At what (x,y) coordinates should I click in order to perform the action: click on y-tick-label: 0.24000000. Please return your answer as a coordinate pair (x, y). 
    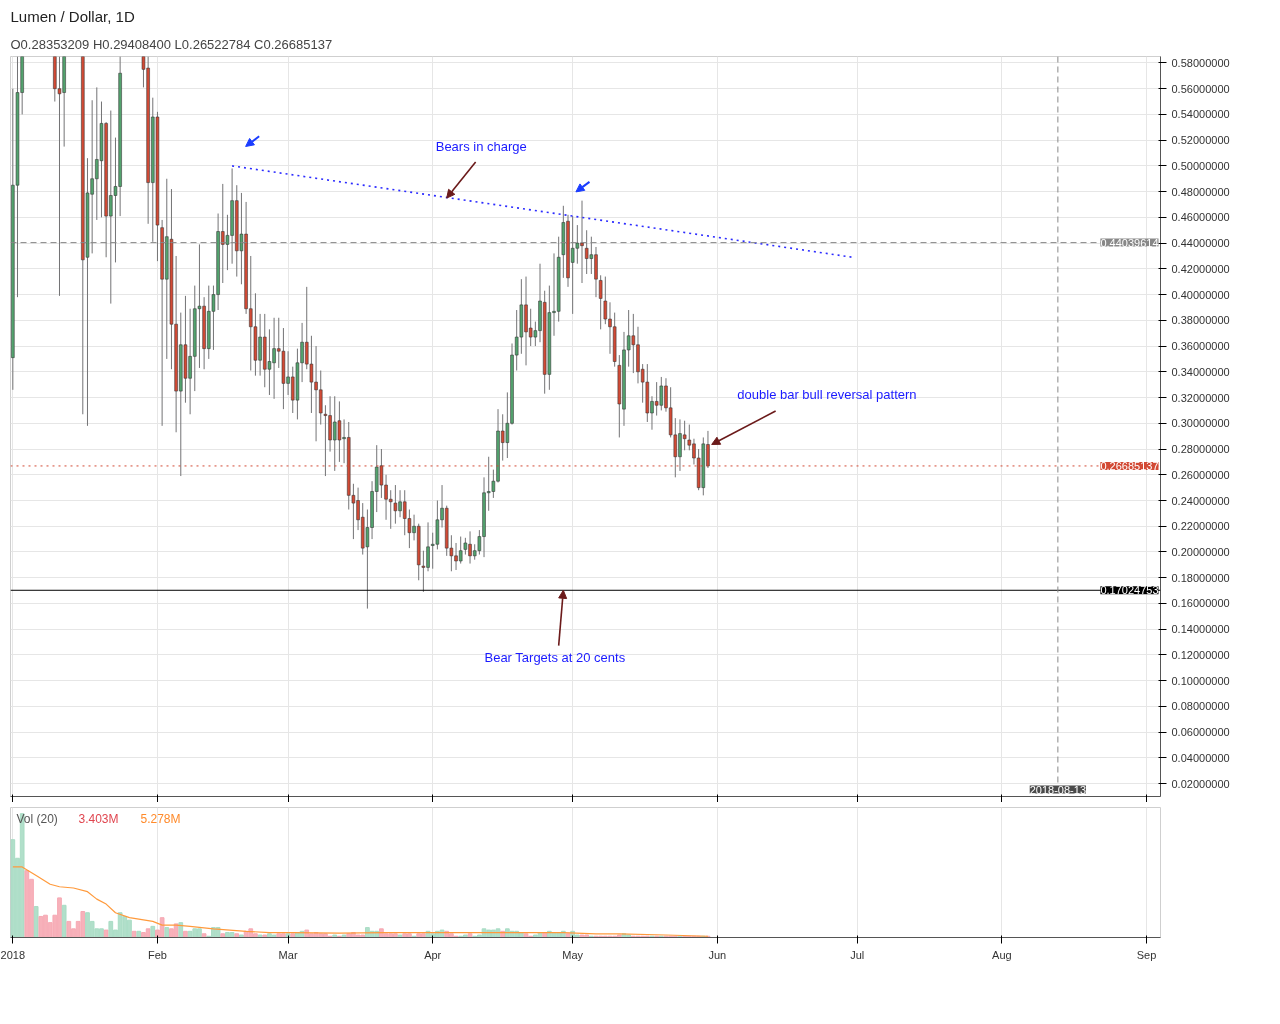
    Looking at the image, I should click on (1200, 500).